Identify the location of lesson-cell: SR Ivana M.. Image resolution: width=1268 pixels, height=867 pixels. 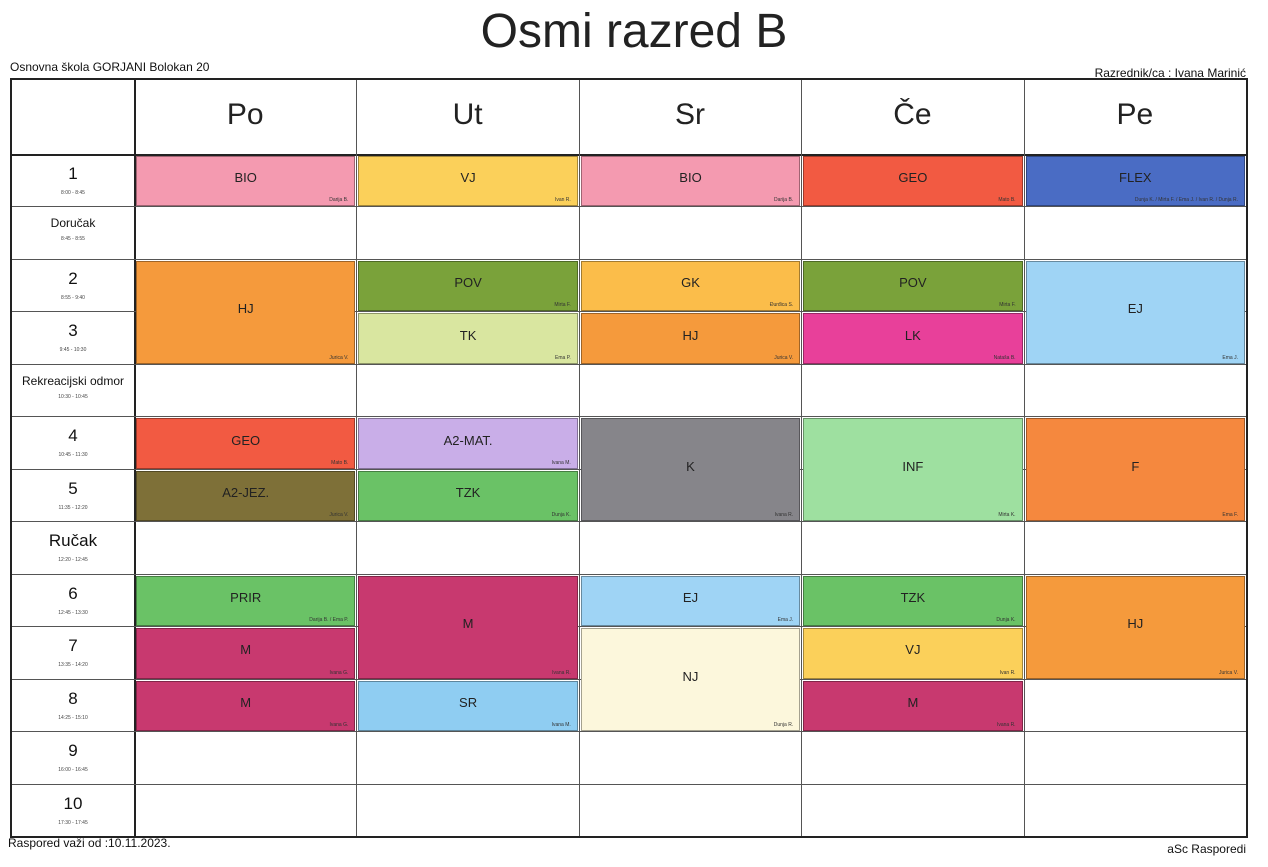
(468, 706).